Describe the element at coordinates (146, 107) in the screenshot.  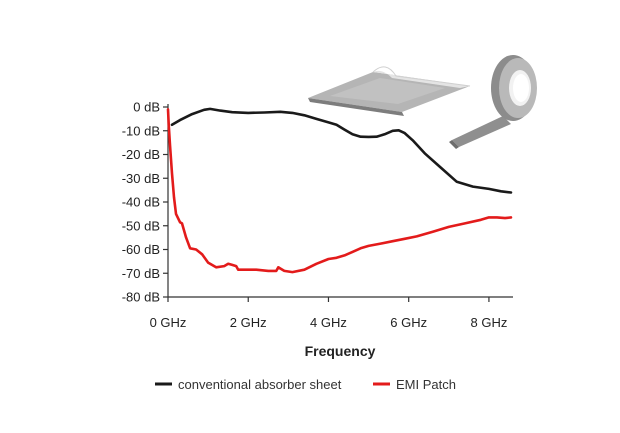
I see `y-tick-label: 0 dB` at that location.